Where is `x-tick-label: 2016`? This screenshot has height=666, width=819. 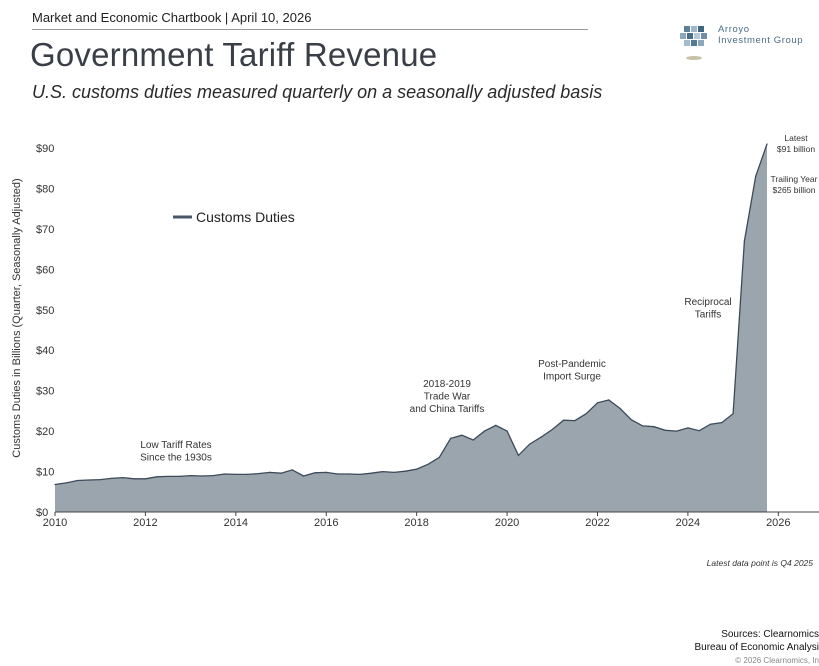 x-tick-label: 2016 is located at coordinates (326, 523).